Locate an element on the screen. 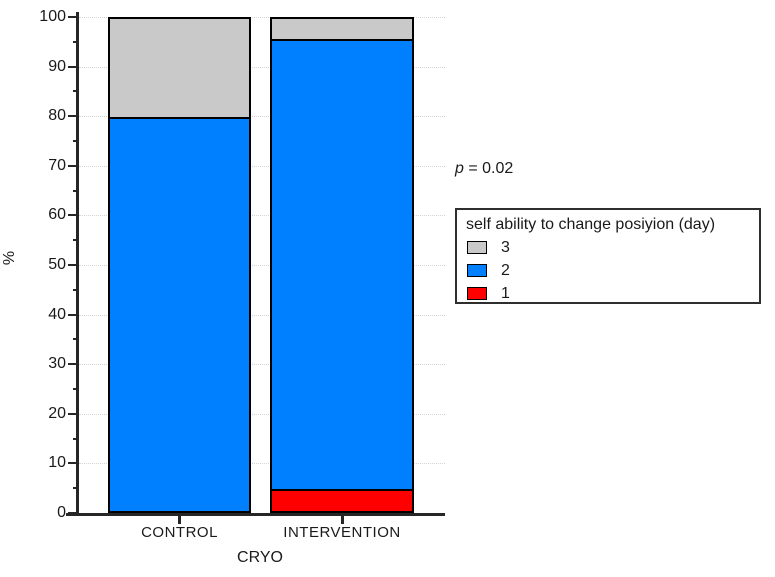 Image resolution: width=775 pixels, height=577 pixels. legend-title: self ability to change posiyion (day) is located at coordinates (591, 224).